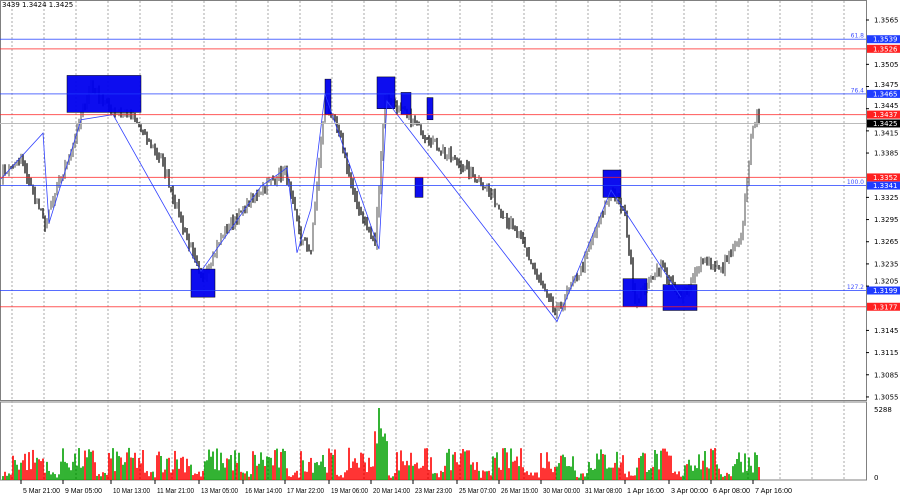 This screenshot has height=500, width=900. What do you see at coordinates (519, 491) in the screenshot?
I see `x-tick-label: 26 Mar 15:00` at bounding box center [519, 491].